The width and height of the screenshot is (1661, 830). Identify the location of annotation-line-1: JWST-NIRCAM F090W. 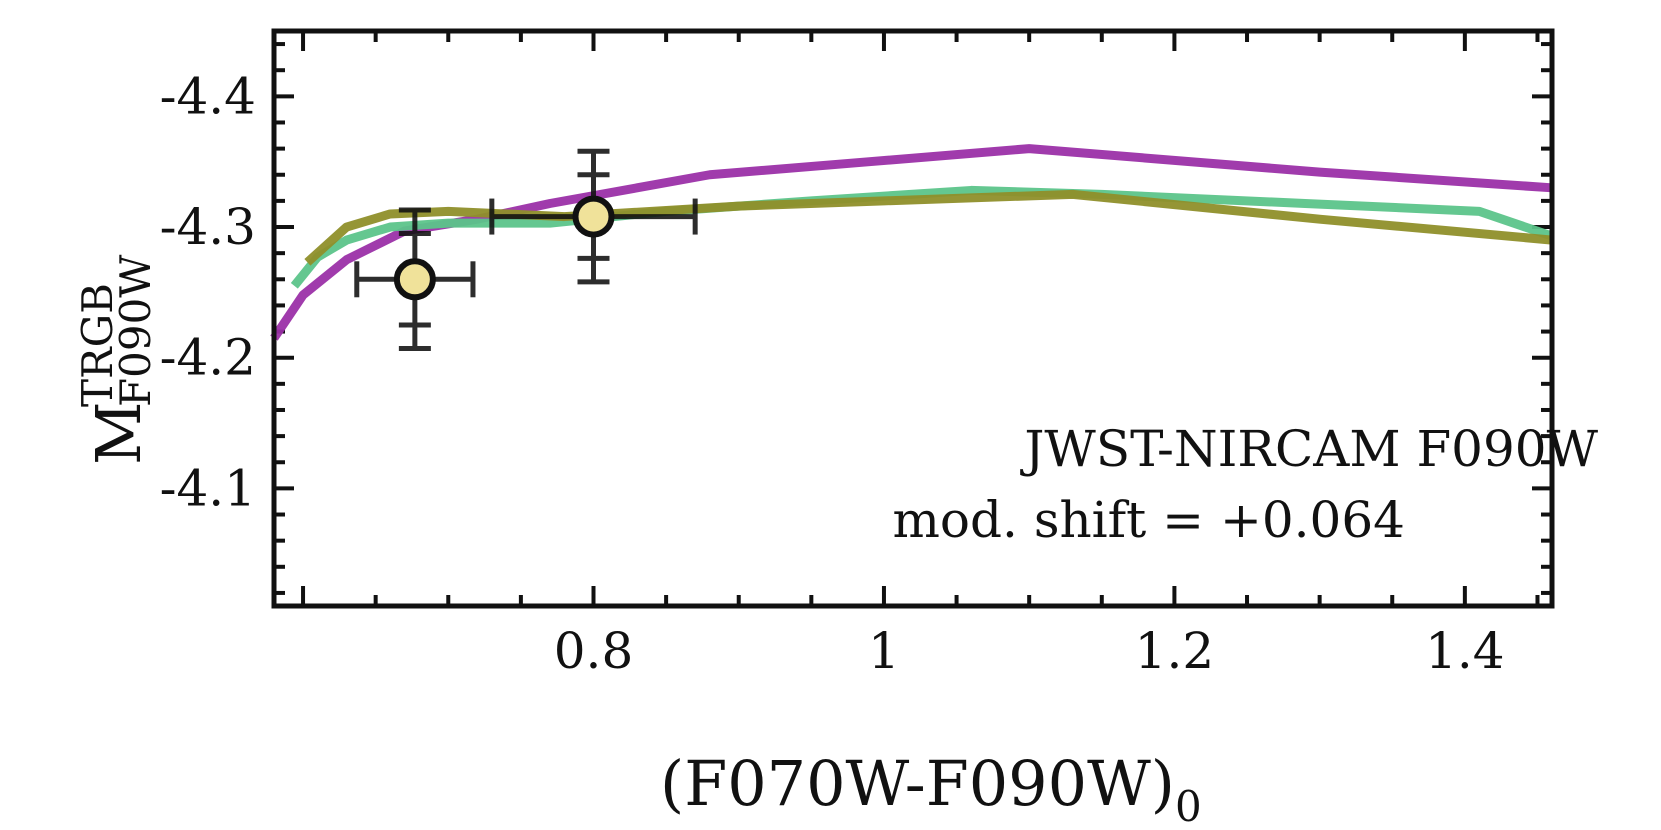
(1308, 449).